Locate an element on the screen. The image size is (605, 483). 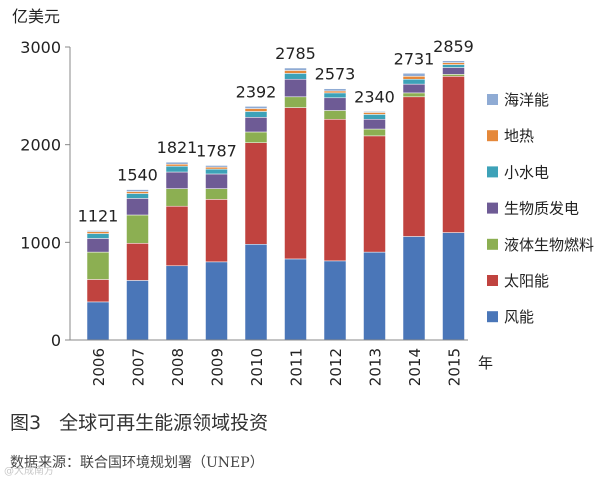
total-label: 2392 is located at coordinates (256, 91).